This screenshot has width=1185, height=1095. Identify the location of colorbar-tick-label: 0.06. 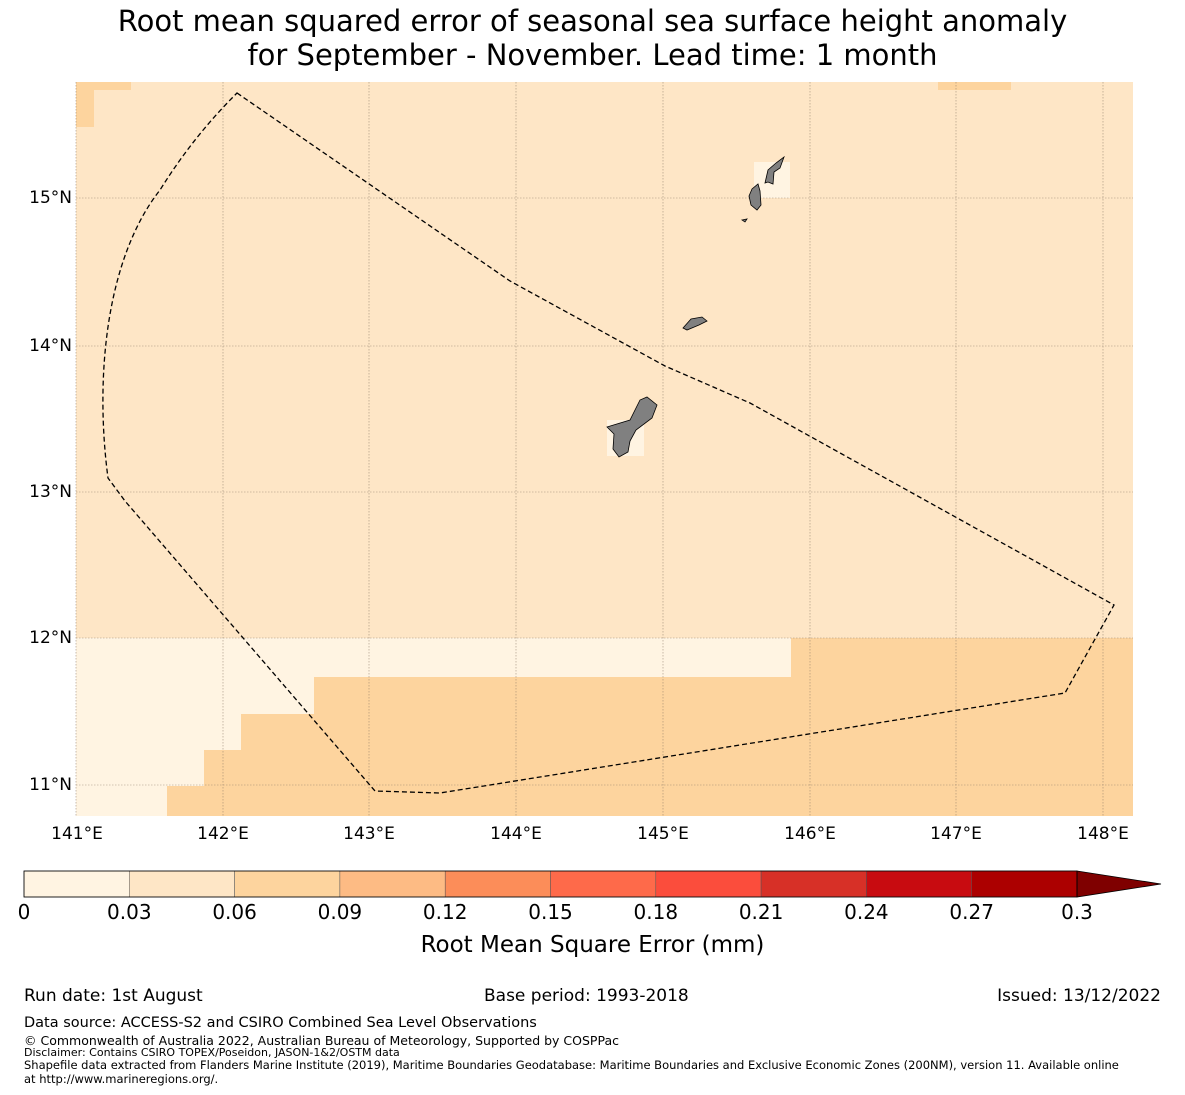
(234, 912).